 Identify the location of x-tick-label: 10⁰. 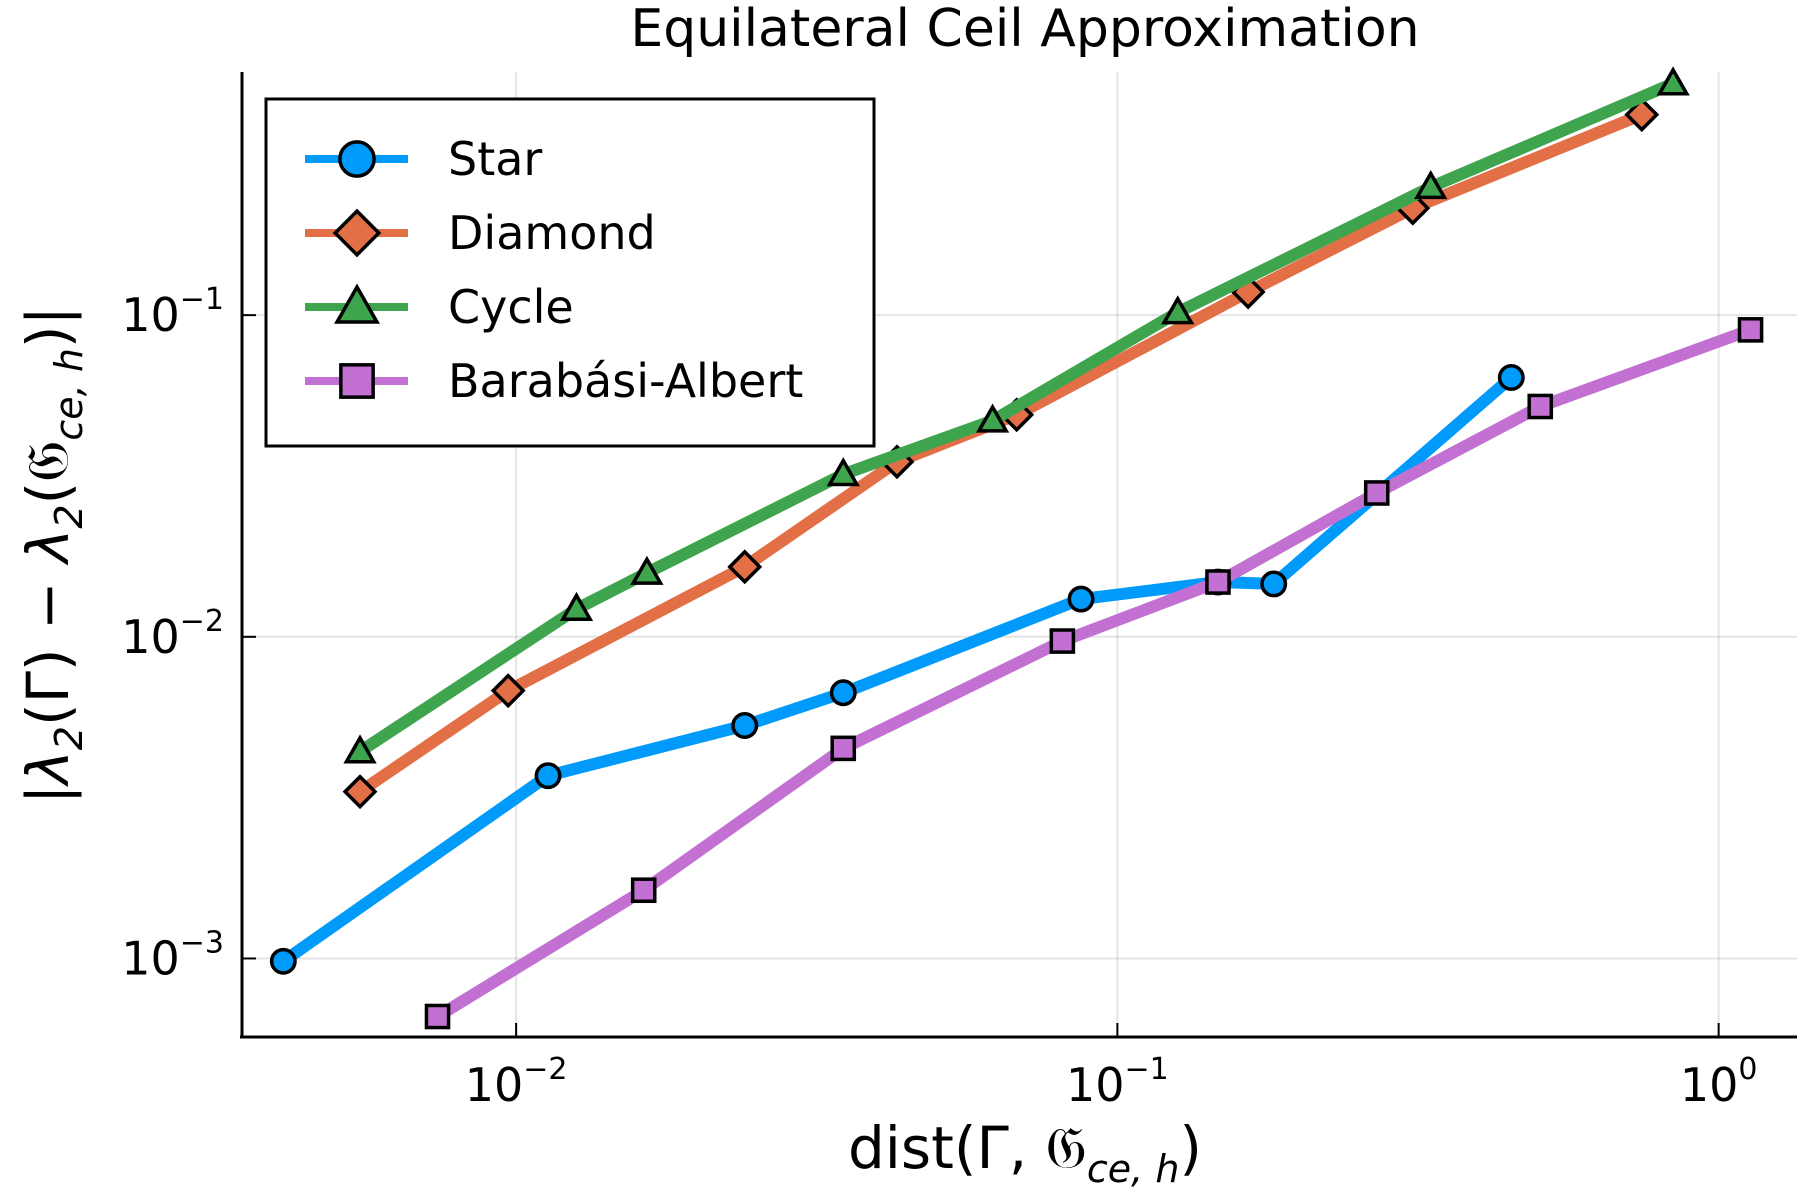
(1719, 1082).